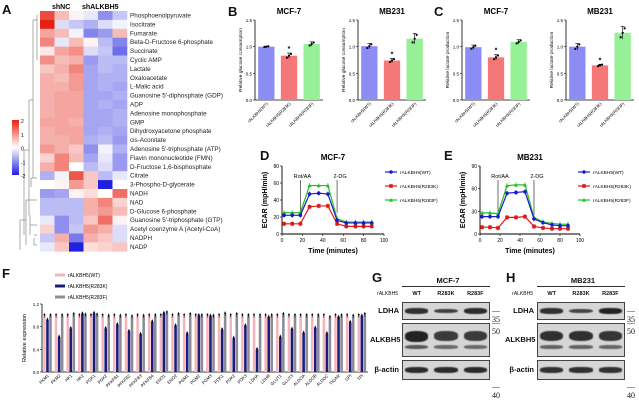  I want to click on legend-label: rALKBH5(WT), so click(84, 276).